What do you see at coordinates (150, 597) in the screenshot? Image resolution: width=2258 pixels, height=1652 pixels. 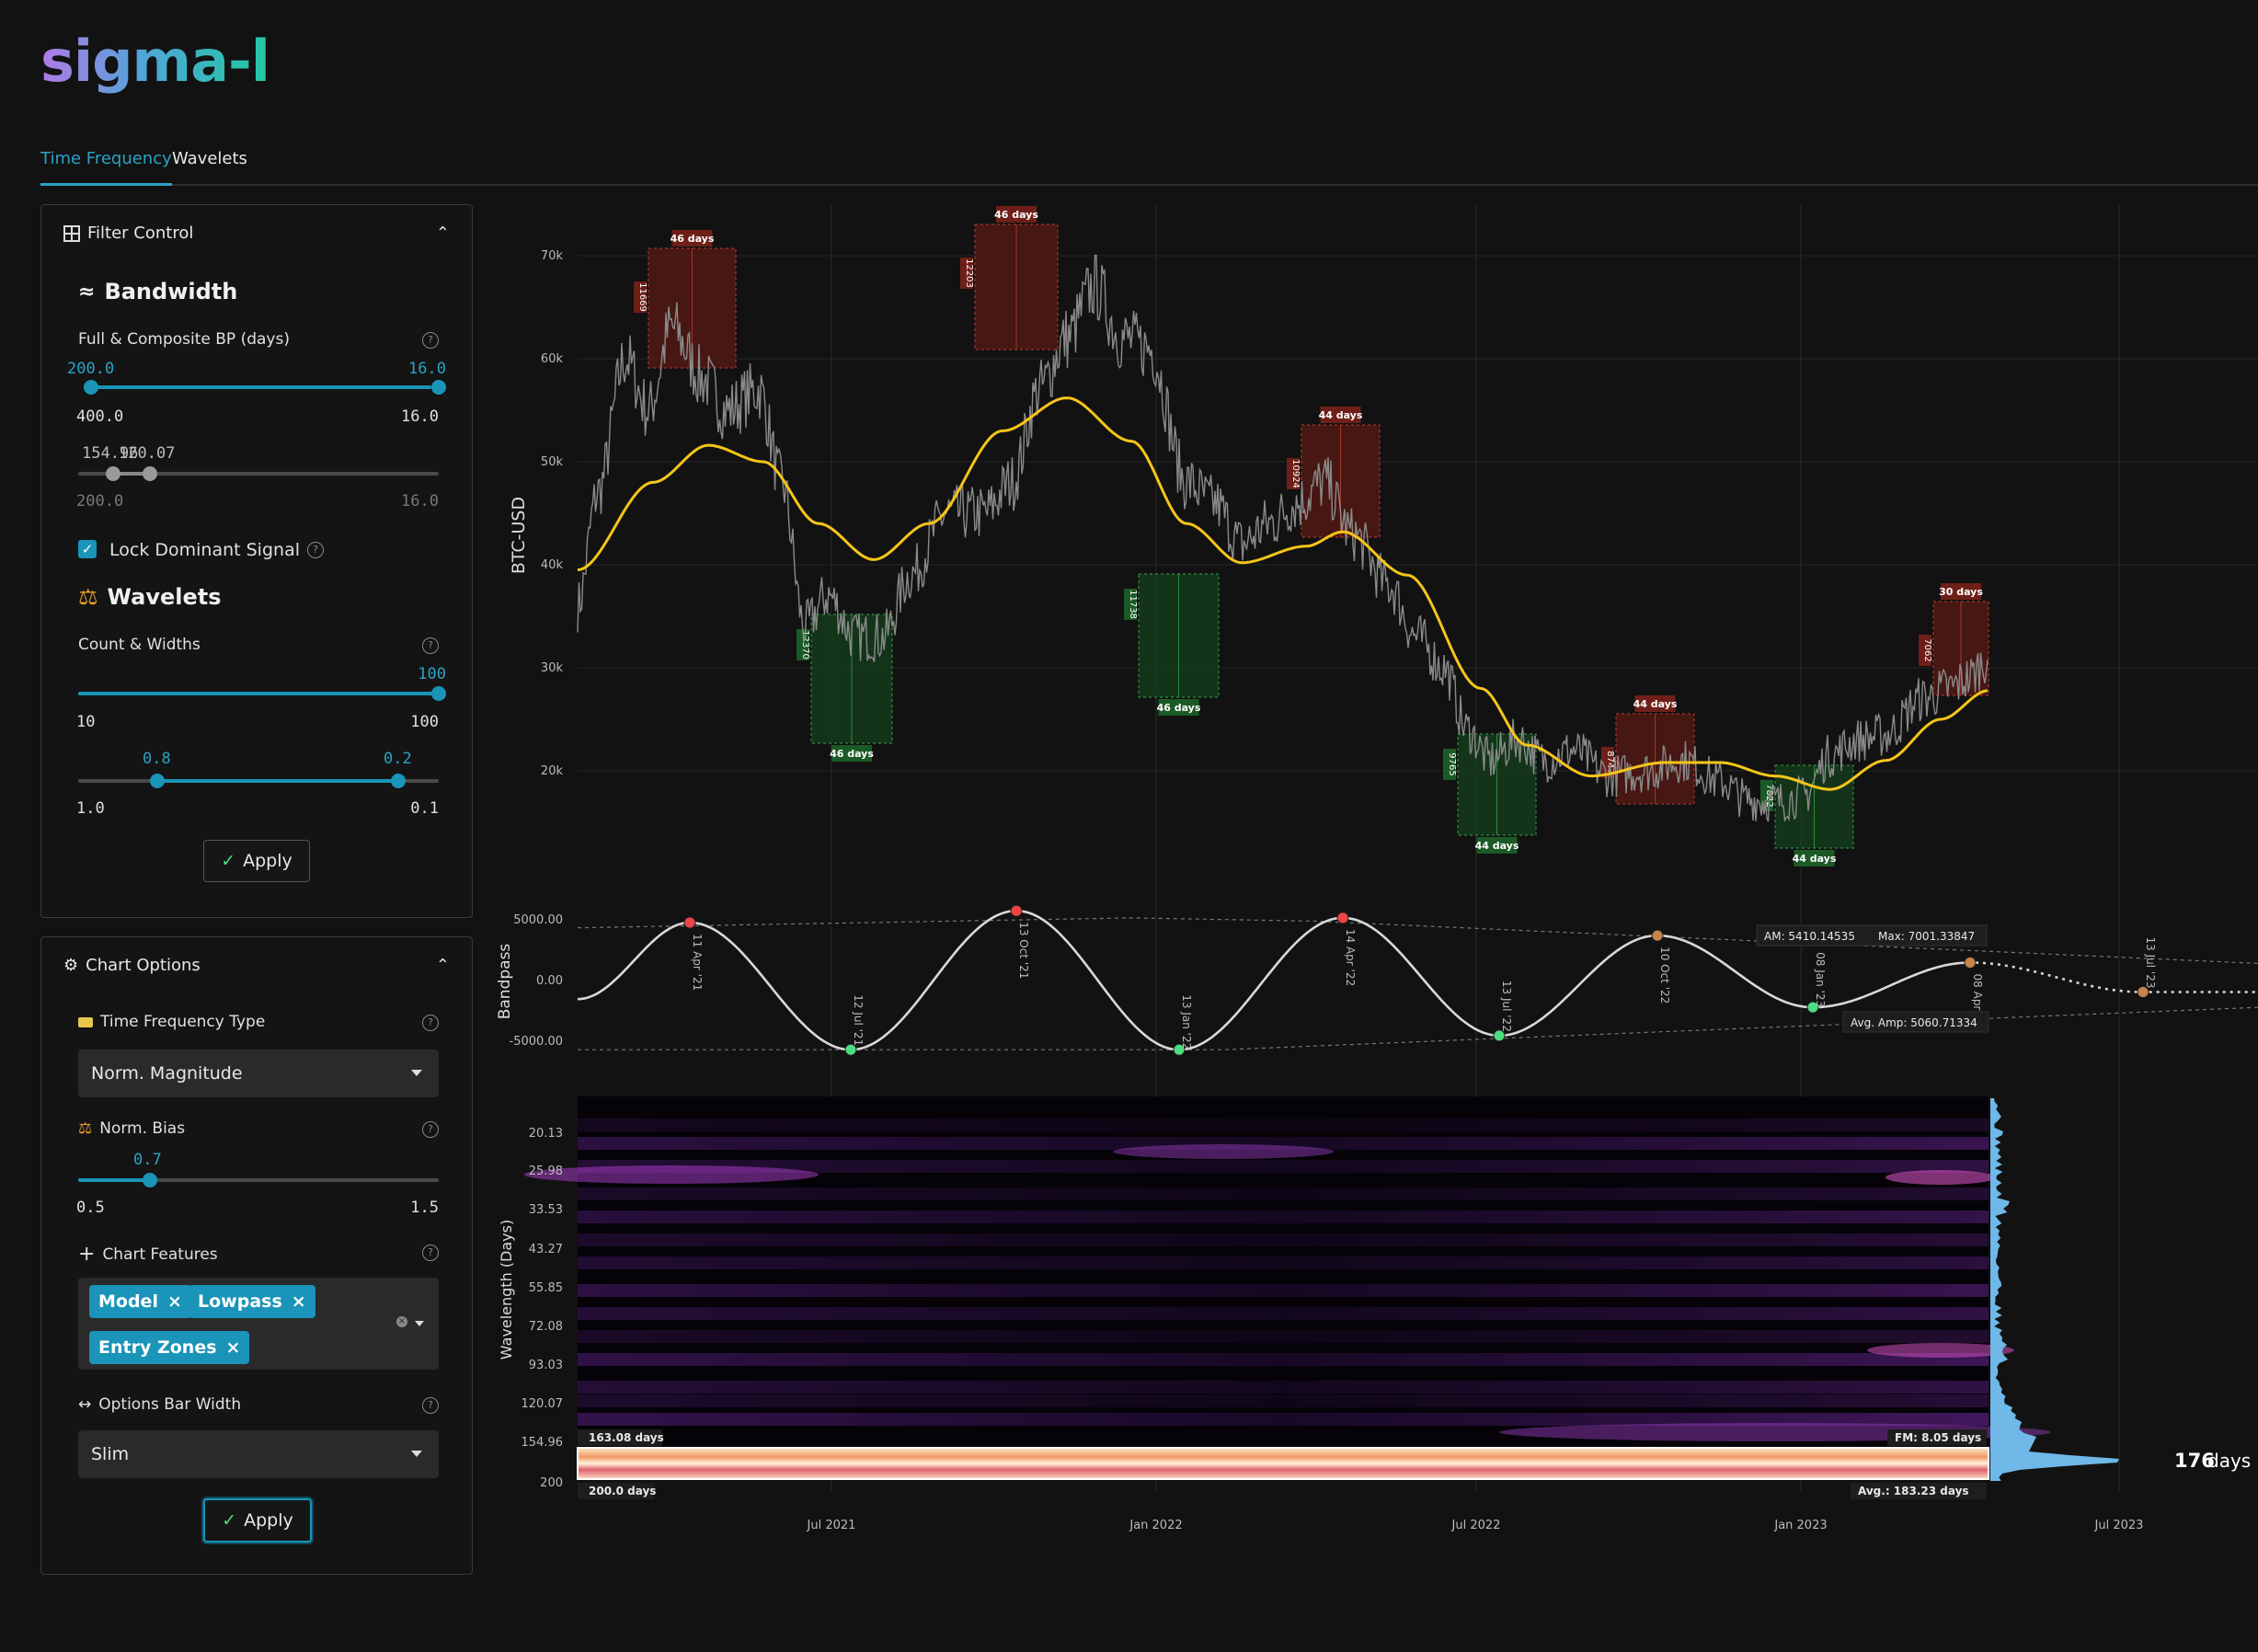 I see `wavelets-heading: ⚖ Wavelets` at bounding box center [150, 597].